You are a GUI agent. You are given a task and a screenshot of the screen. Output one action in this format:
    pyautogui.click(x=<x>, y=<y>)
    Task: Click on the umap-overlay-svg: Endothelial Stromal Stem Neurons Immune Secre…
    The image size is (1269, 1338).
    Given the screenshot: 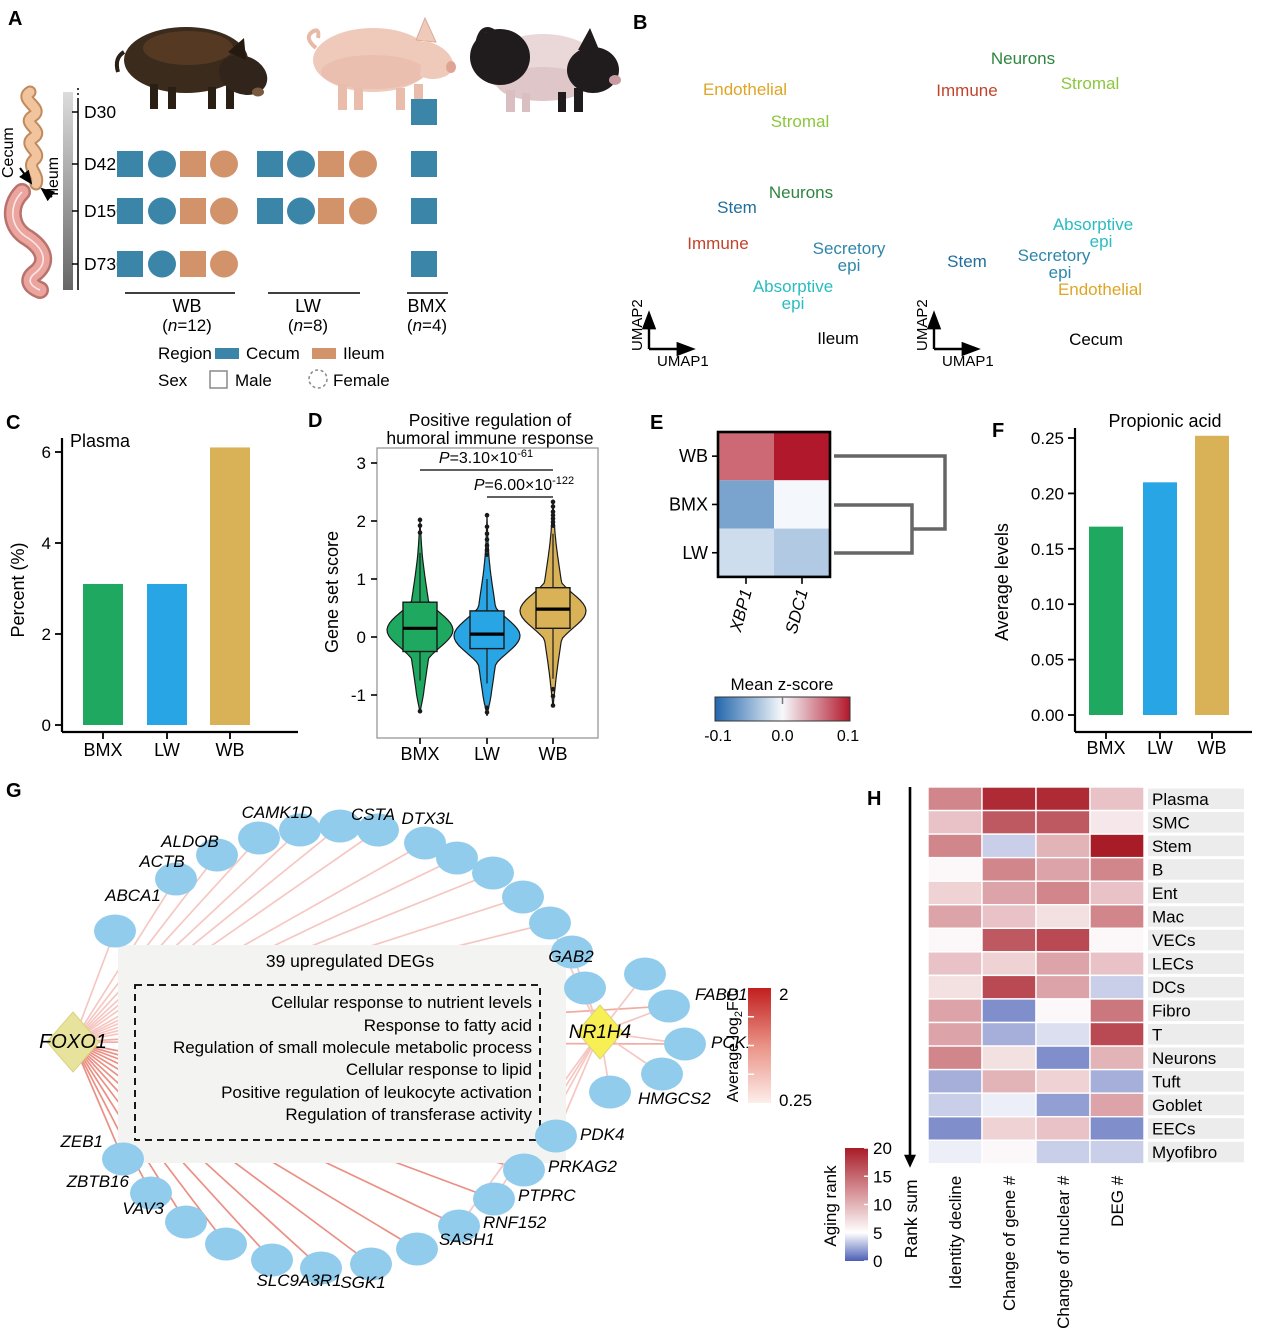 What is the action you would take?
    pyautogui.click(x=885, y=209)
    